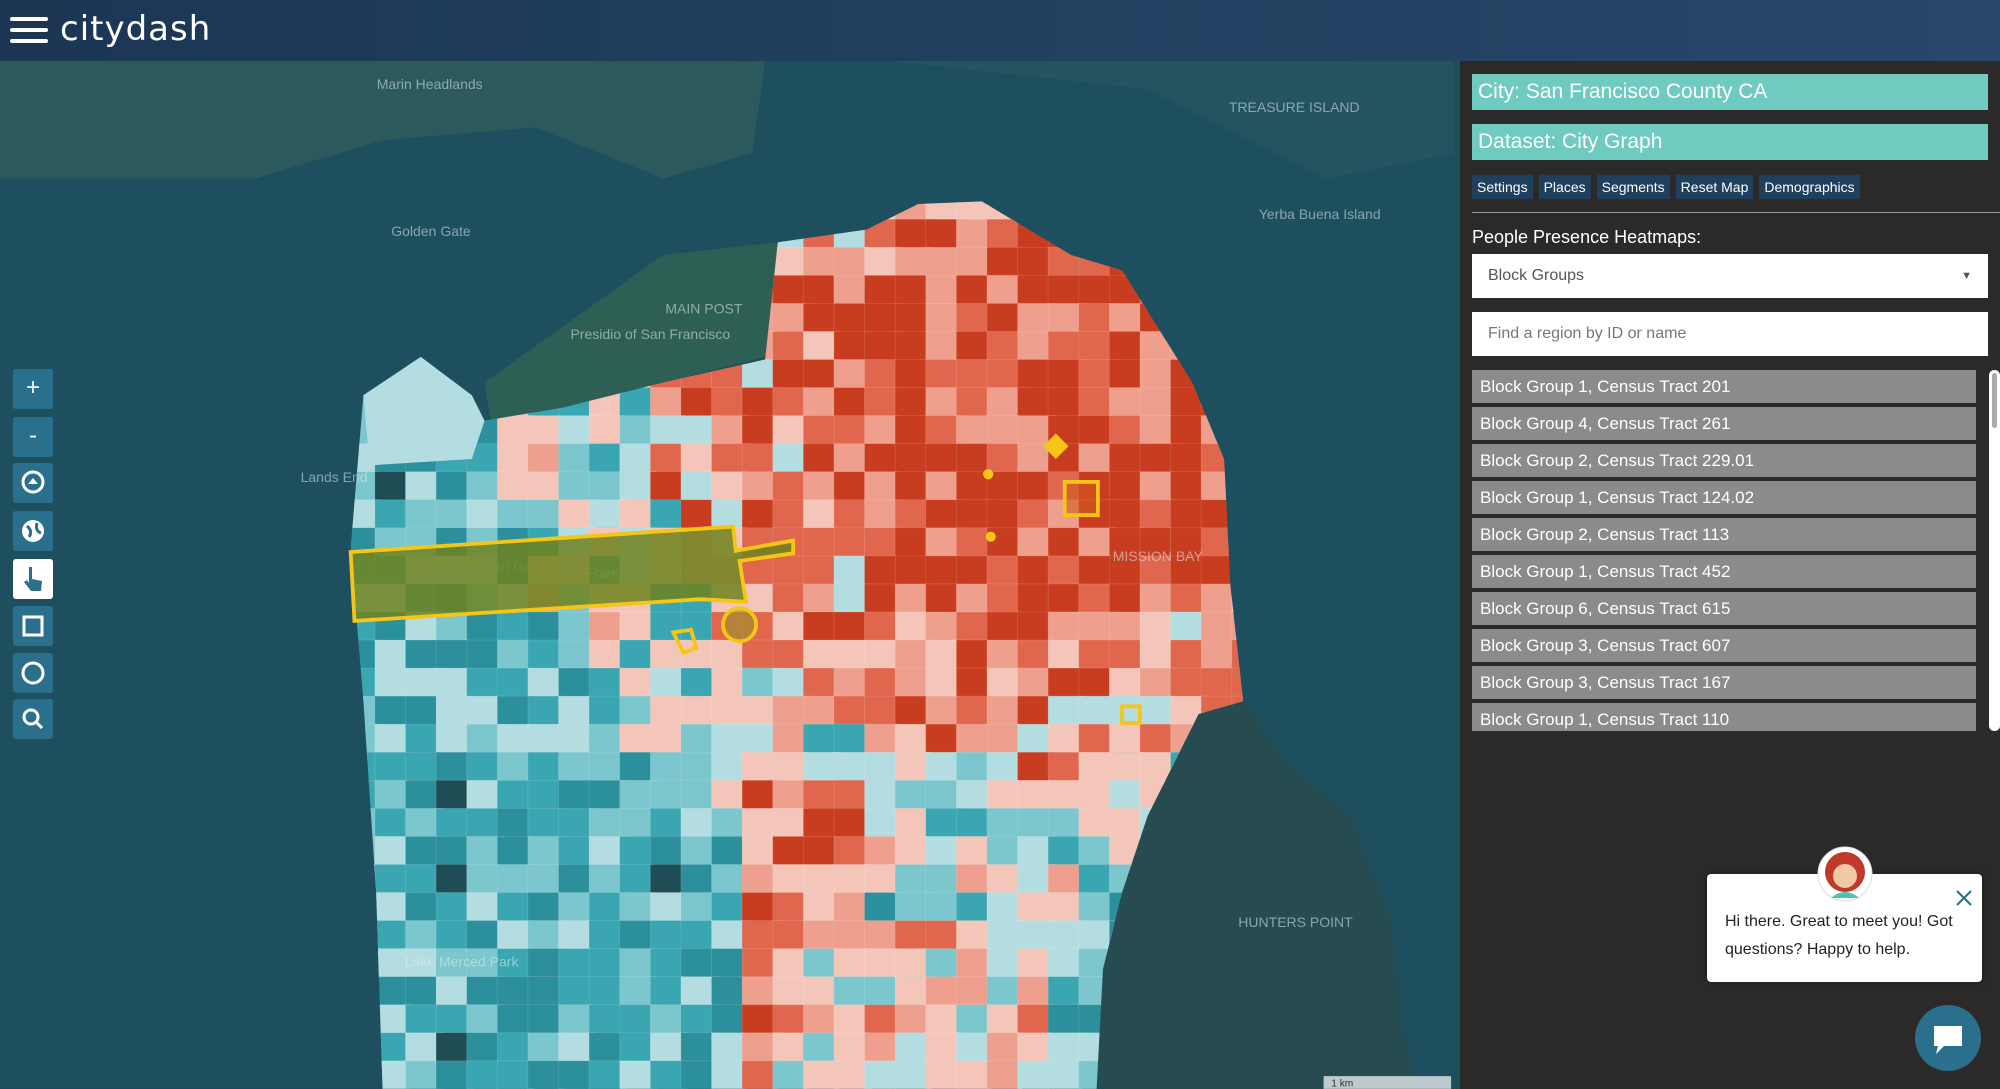 The width and height of the screenshot is (2000, 1089). What do you see at coordinates (1730, 92) in the screenshot?
I see `city-field: City: San Francisco County CA` at bounding box center [1730, 92].